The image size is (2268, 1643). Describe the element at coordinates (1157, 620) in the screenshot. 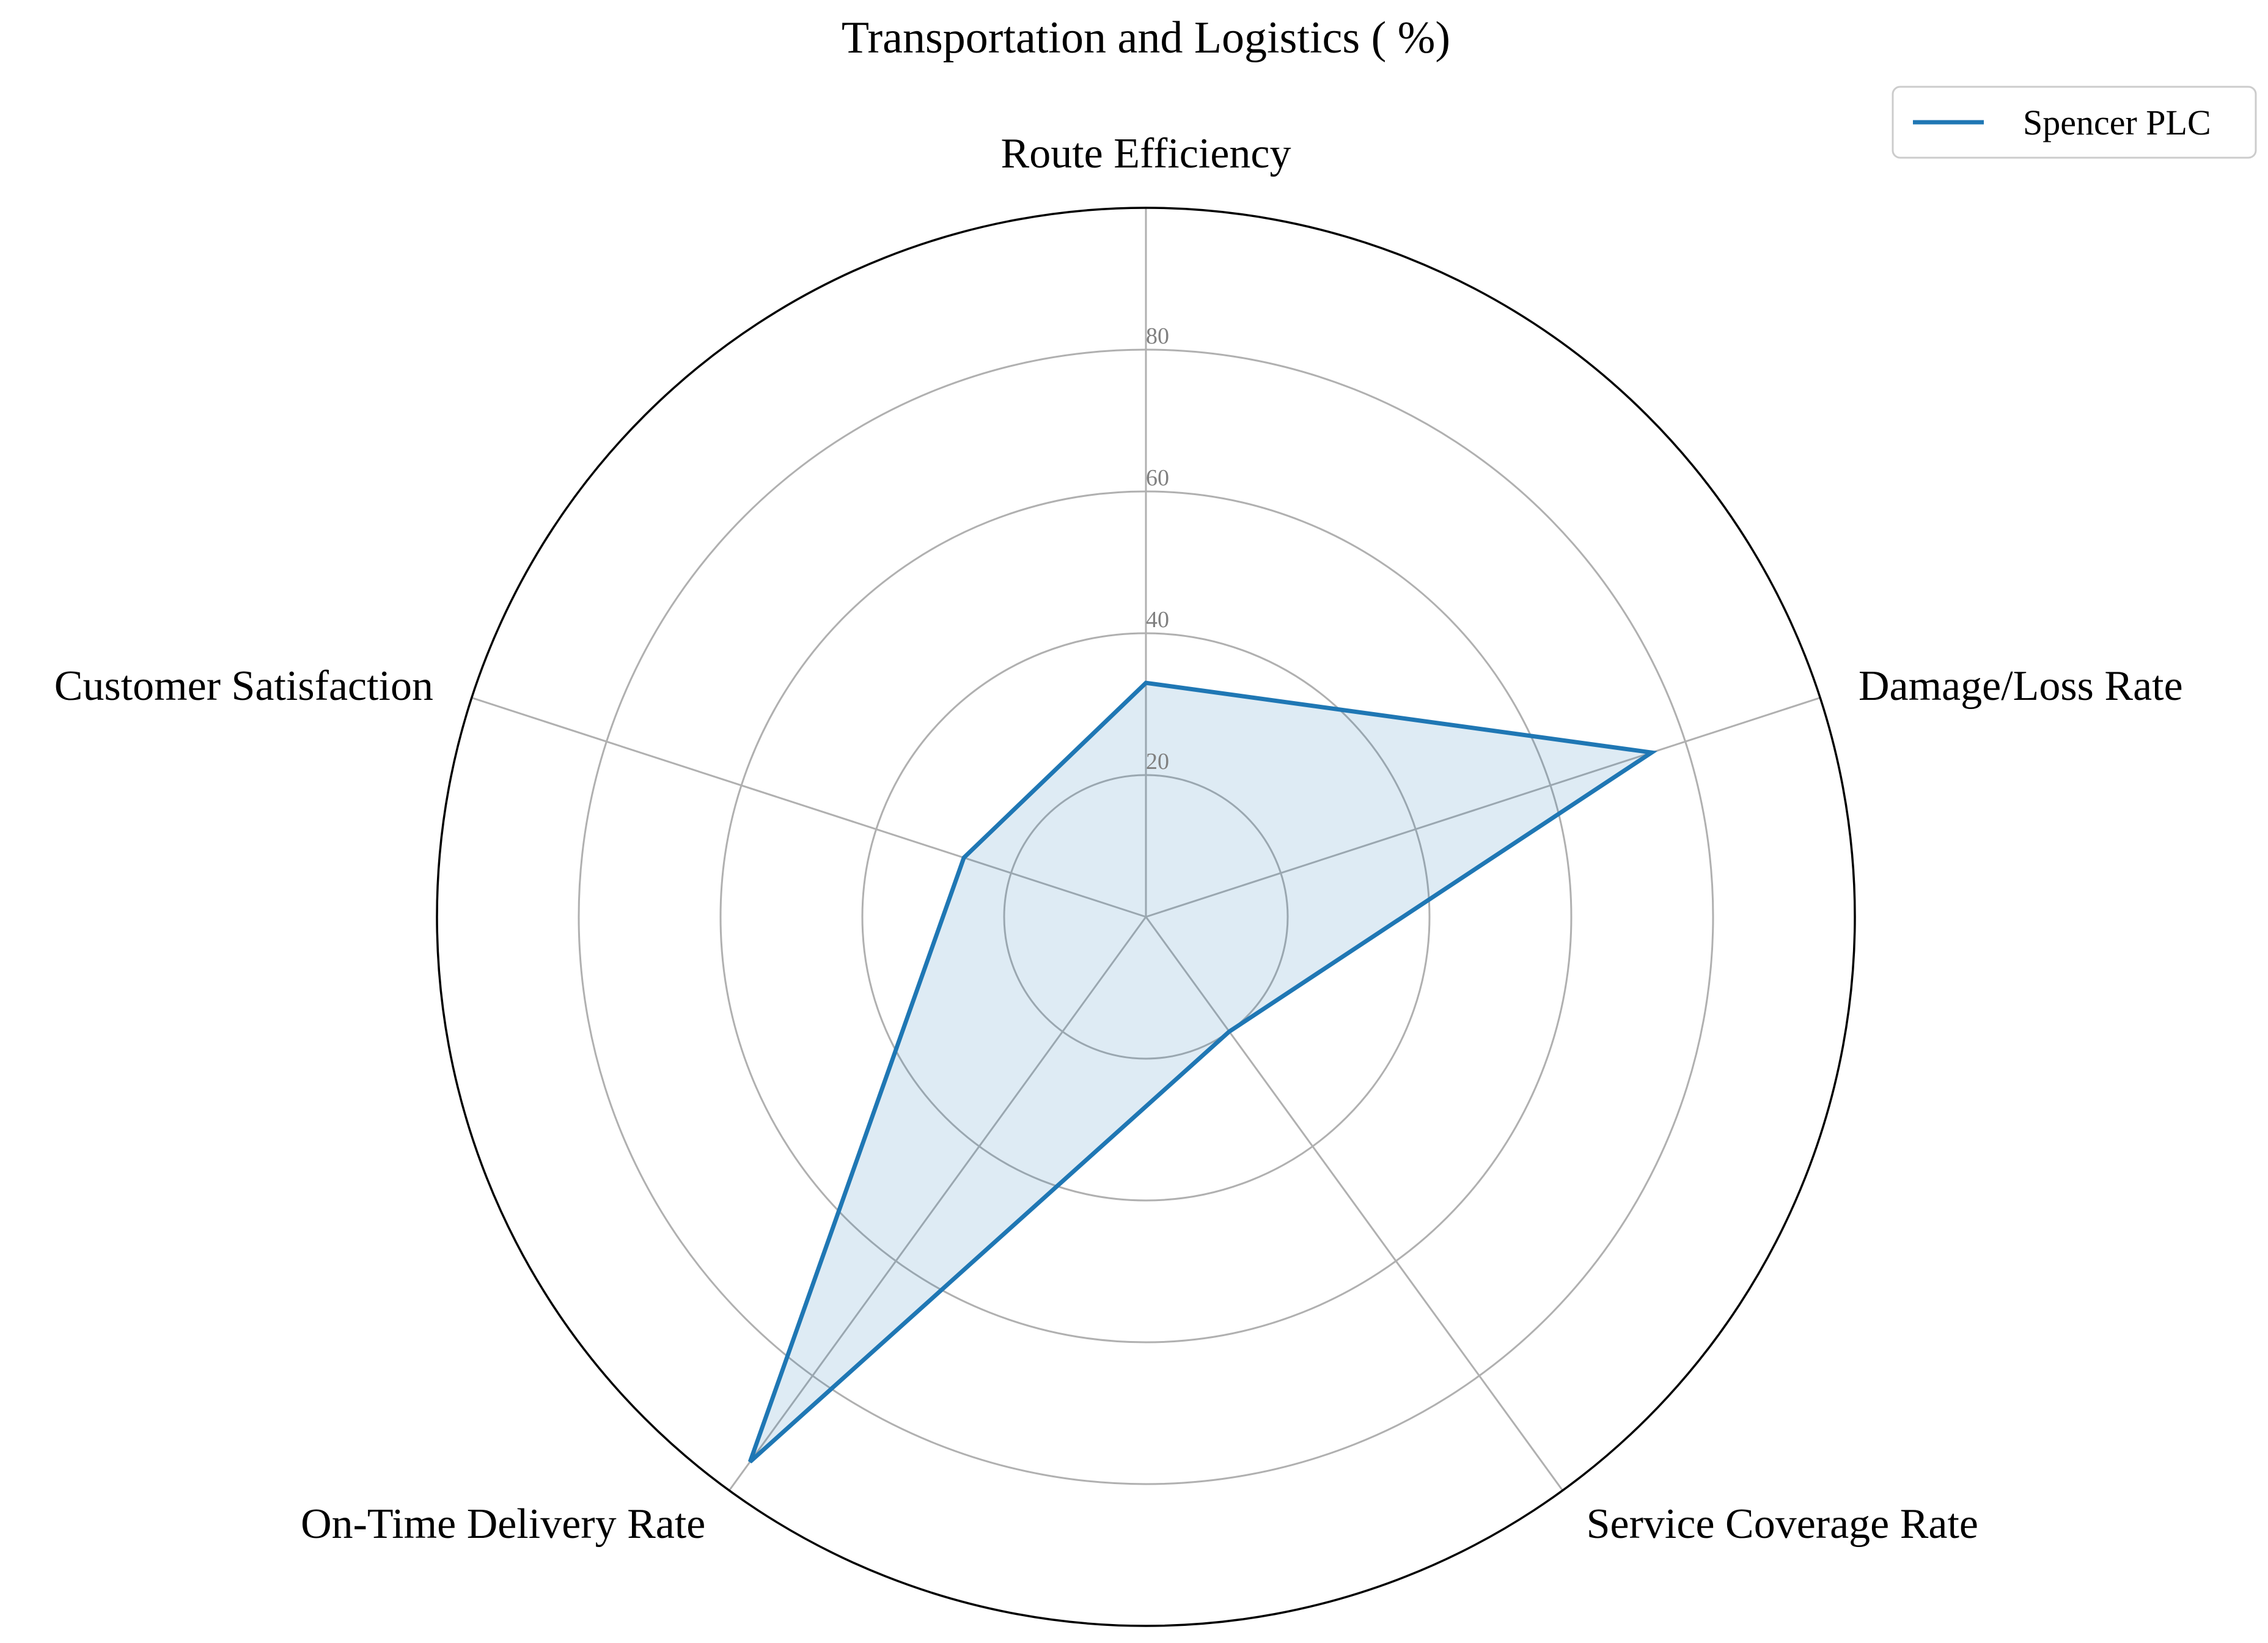

I see `tick-label-40: 40` at that location.